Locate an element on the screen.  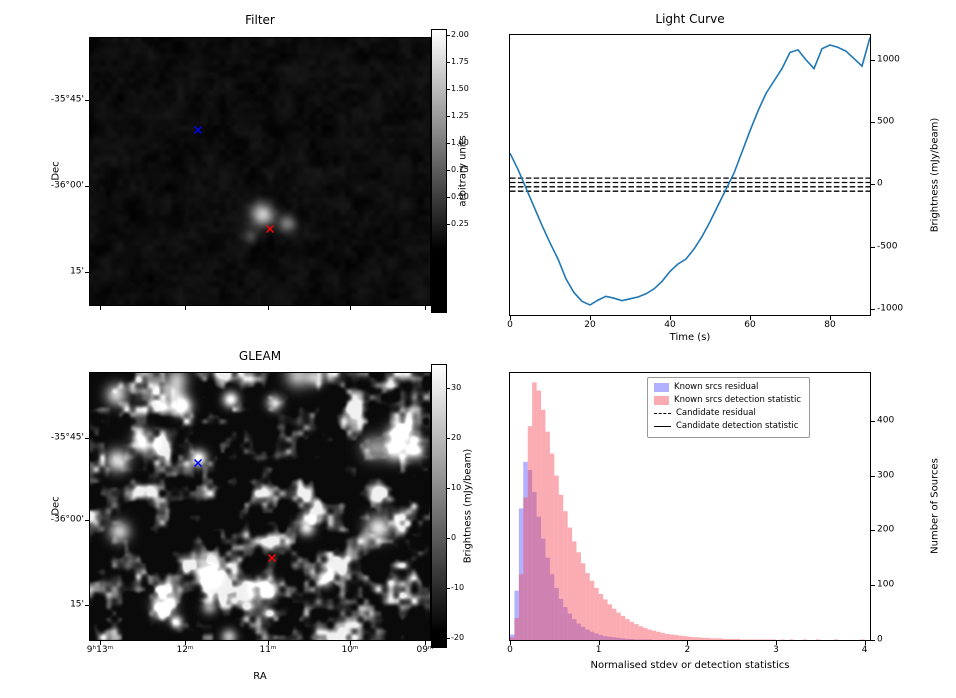
histogram-xtick-label: 3 is located at coordinates (776, 650).